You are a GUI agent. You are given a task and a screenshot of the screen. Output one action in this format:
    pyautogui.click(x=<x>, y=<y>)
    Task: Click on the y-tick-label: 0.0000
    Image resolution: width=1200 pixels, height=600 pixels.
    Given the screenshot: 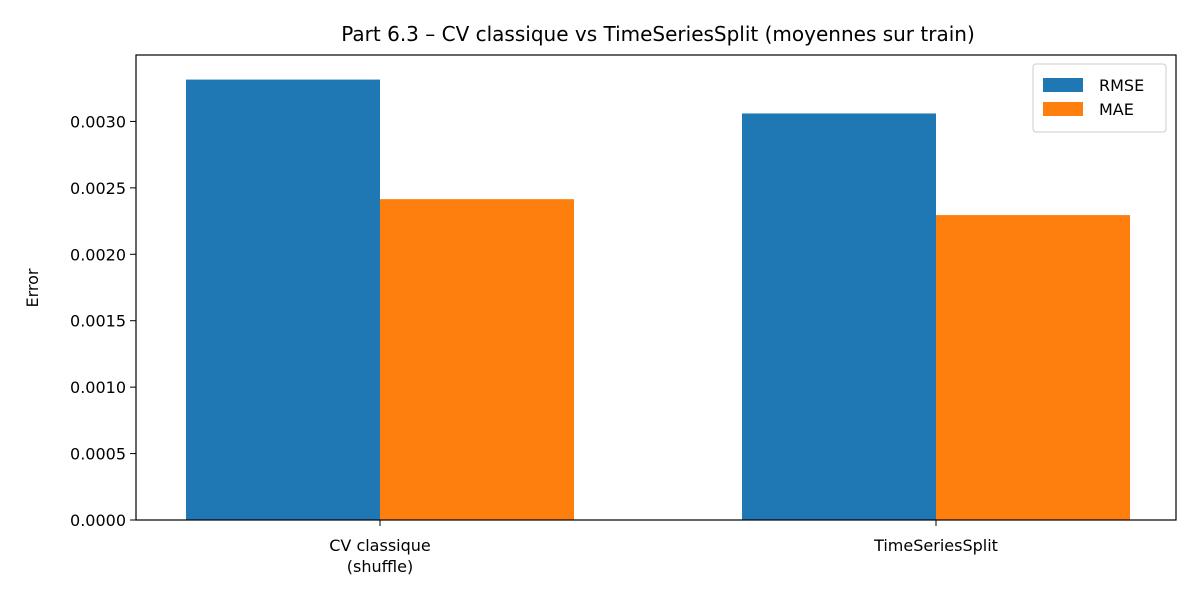 What is the action you would take?
    pyautogui.click(x=98, y=520)
    